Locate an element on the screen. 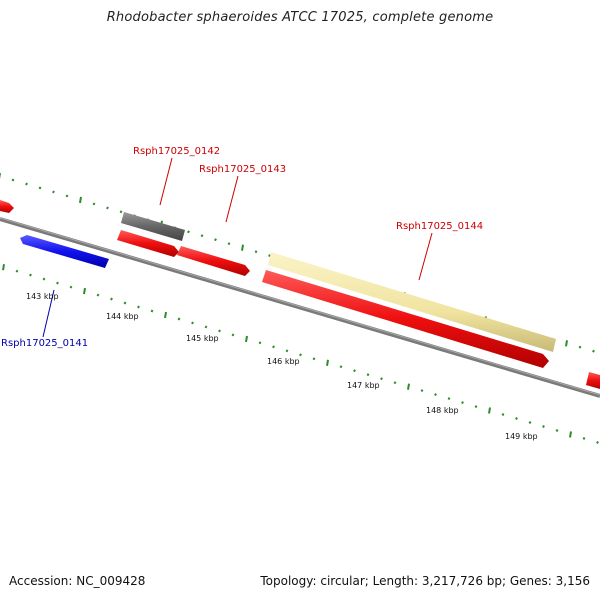  accession-text: Accession: NC_009428 is located at coordinates (77, 581).